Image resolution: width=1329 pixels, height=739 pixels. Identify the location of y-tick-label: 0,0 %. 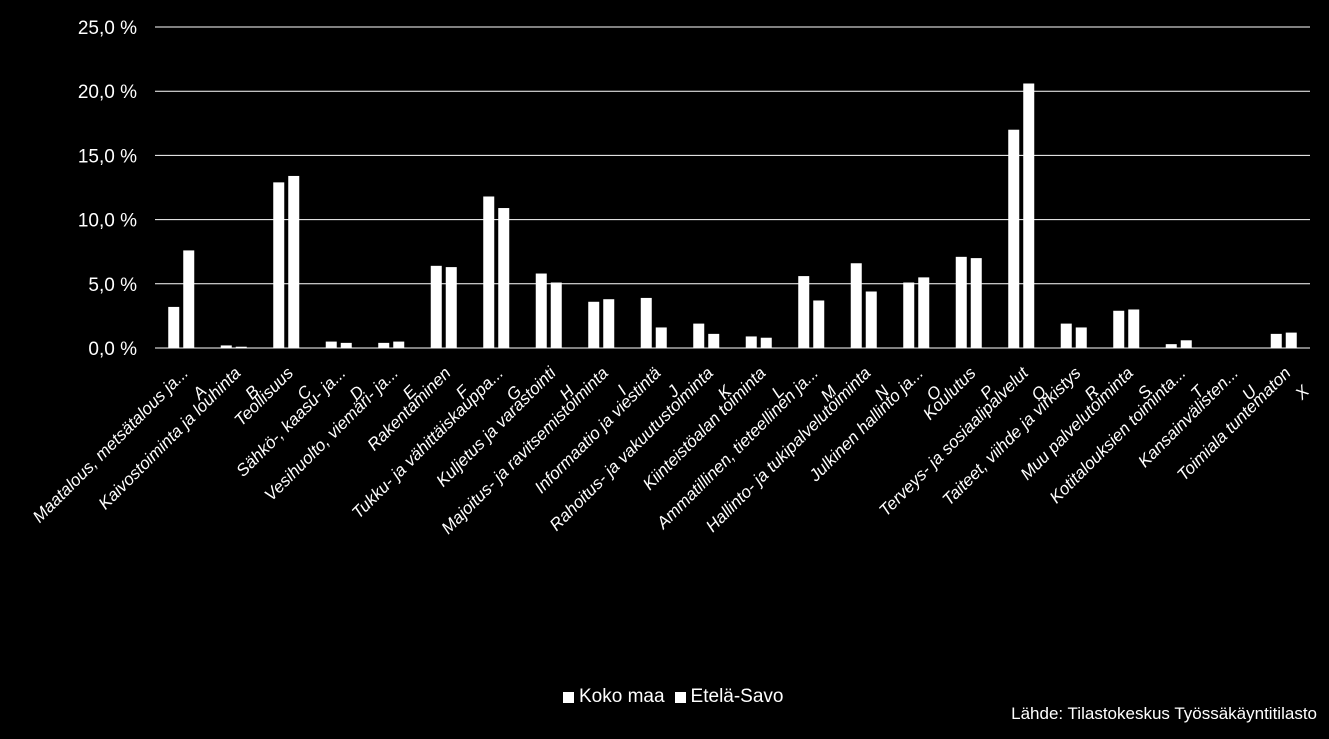
(112, 349).